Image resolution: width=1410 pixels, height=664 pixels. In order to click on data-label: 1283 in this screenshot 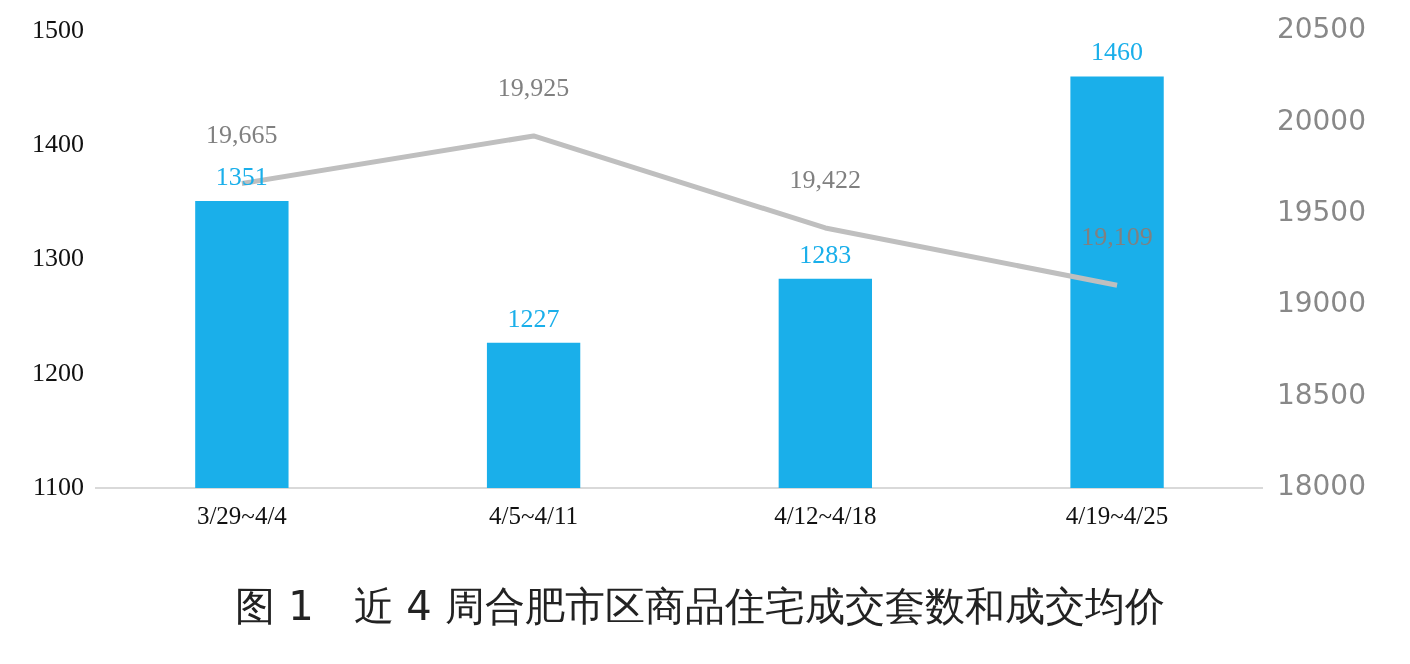, I will do `click(825, 254)`.